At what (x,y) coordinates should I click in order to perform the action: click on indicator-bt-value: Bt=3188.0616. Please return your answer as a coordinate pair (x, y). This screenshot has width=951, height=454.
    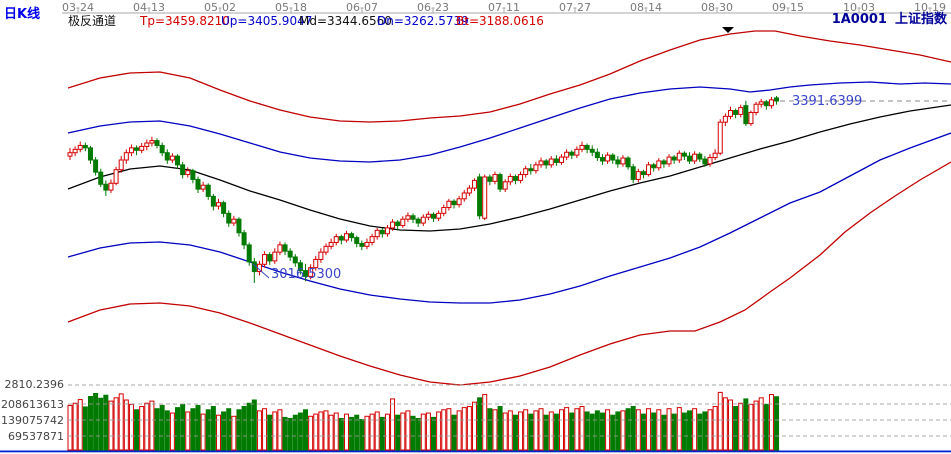
    Looking at the image, I should click on (500, 21).